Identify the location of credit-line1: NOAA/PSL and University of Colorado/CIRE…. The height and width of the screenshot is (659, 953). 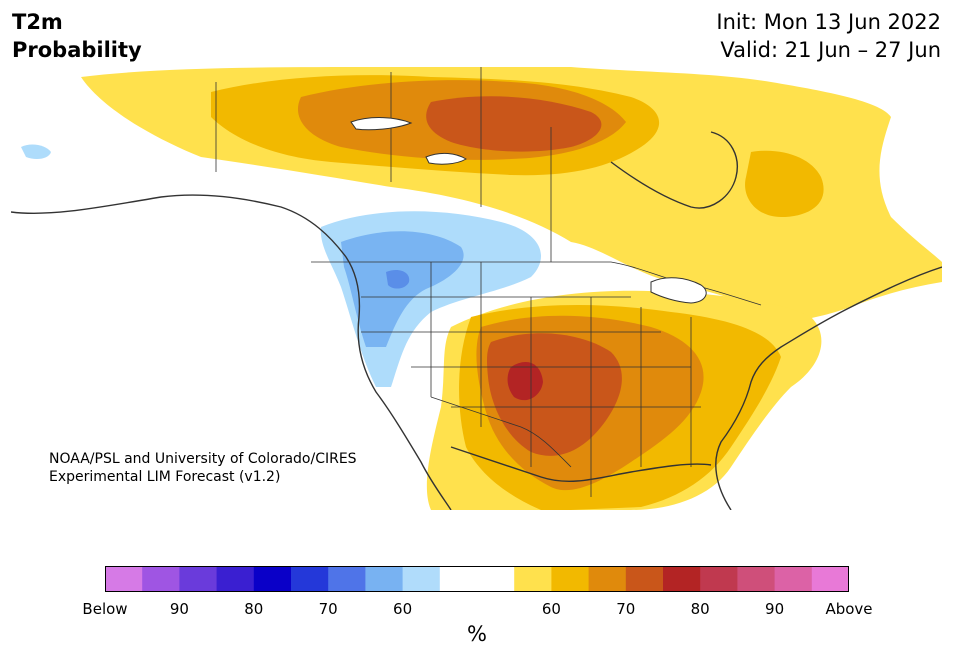
(203, 459).